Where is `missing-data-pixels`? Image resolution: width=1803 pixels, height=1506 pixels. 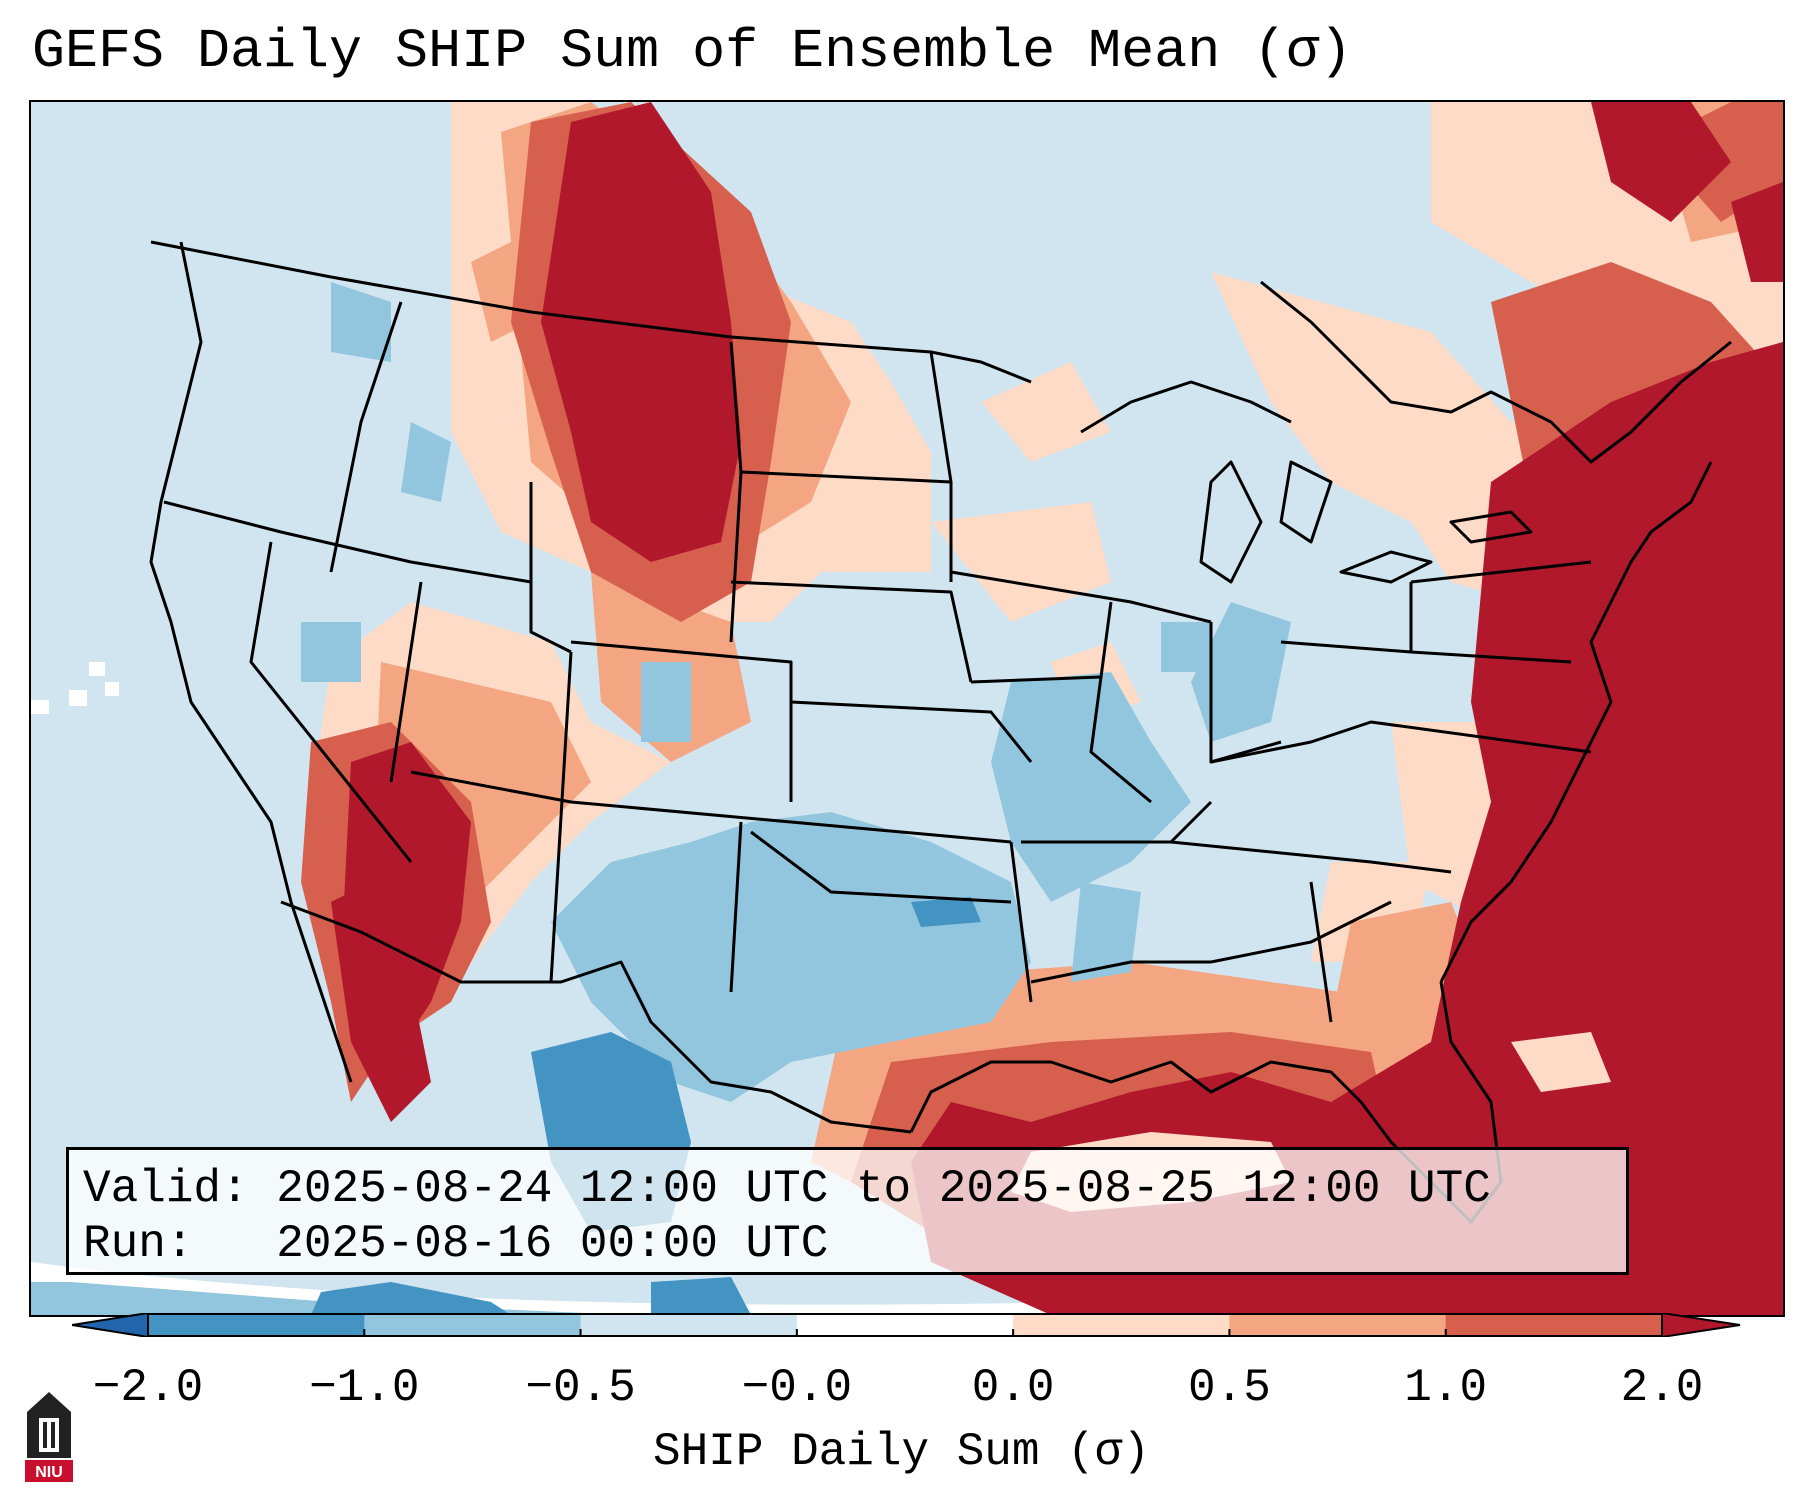
missing-data-pixels is located at coordinates (75, 688).